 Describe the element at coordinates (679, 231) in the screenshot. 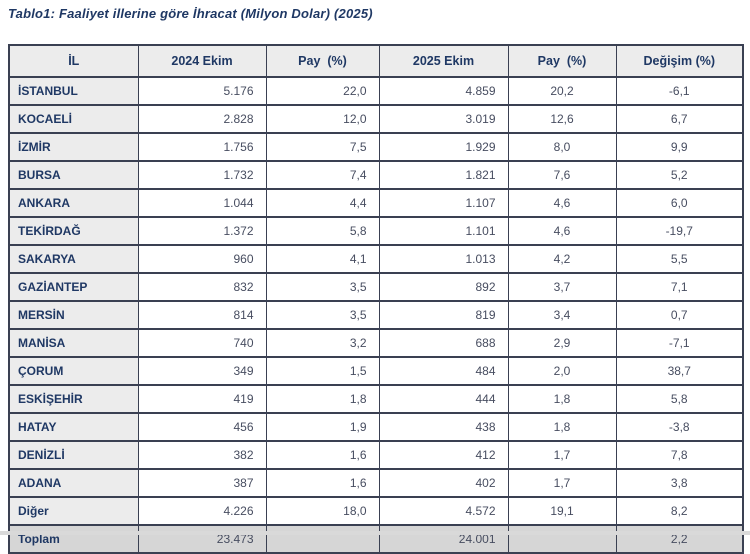

I see `change-cell: -19,7` at that location.